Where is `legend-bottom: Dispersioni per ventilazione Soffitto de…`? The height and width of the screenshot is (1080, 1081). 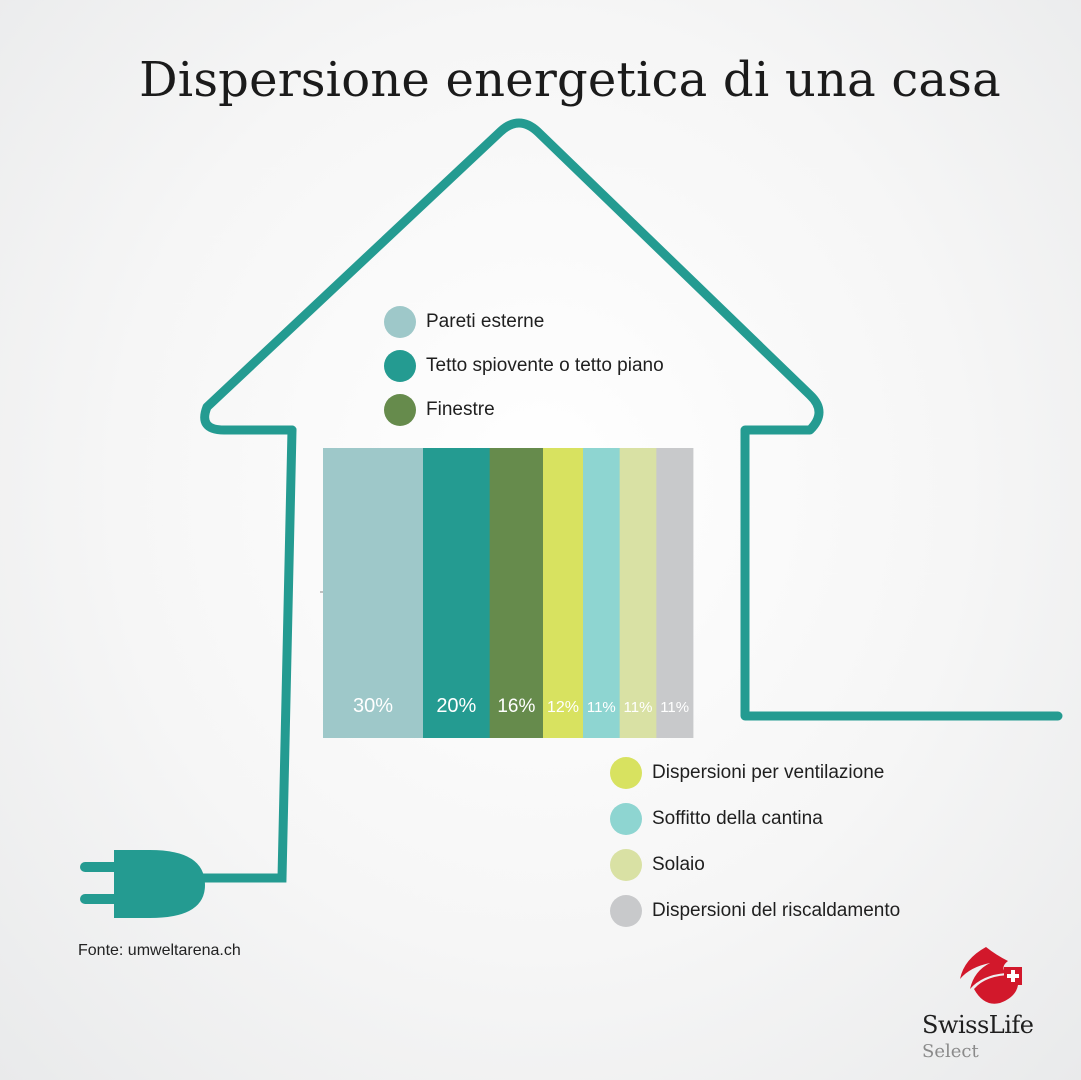
legend-bottom: Dispersioni per ventilazione Soffitto de… is located at coordinates (755, 842).